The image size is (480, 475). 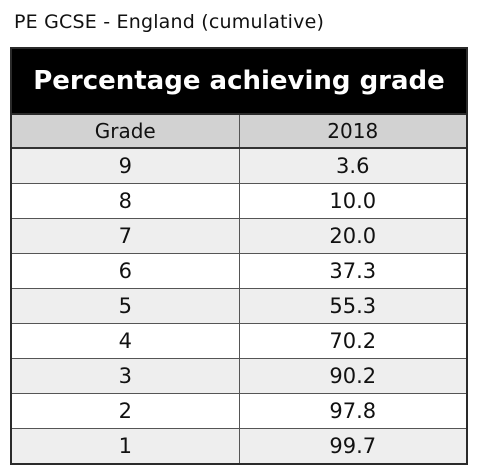 What do you see at coordinates (353, 201) in the screenshot?
I see `percentage-cell: 10.0` at bounding box center [353, 201].